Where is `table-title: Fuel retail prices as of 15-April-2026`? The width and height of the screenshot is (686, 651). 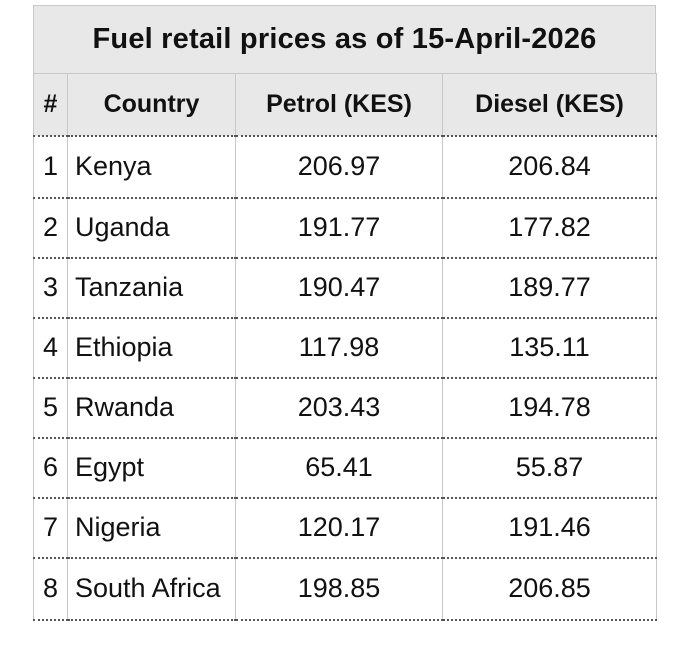
table-title: Fuel retail prices as of 15-April-2026 is located at coordinates (344, 39).